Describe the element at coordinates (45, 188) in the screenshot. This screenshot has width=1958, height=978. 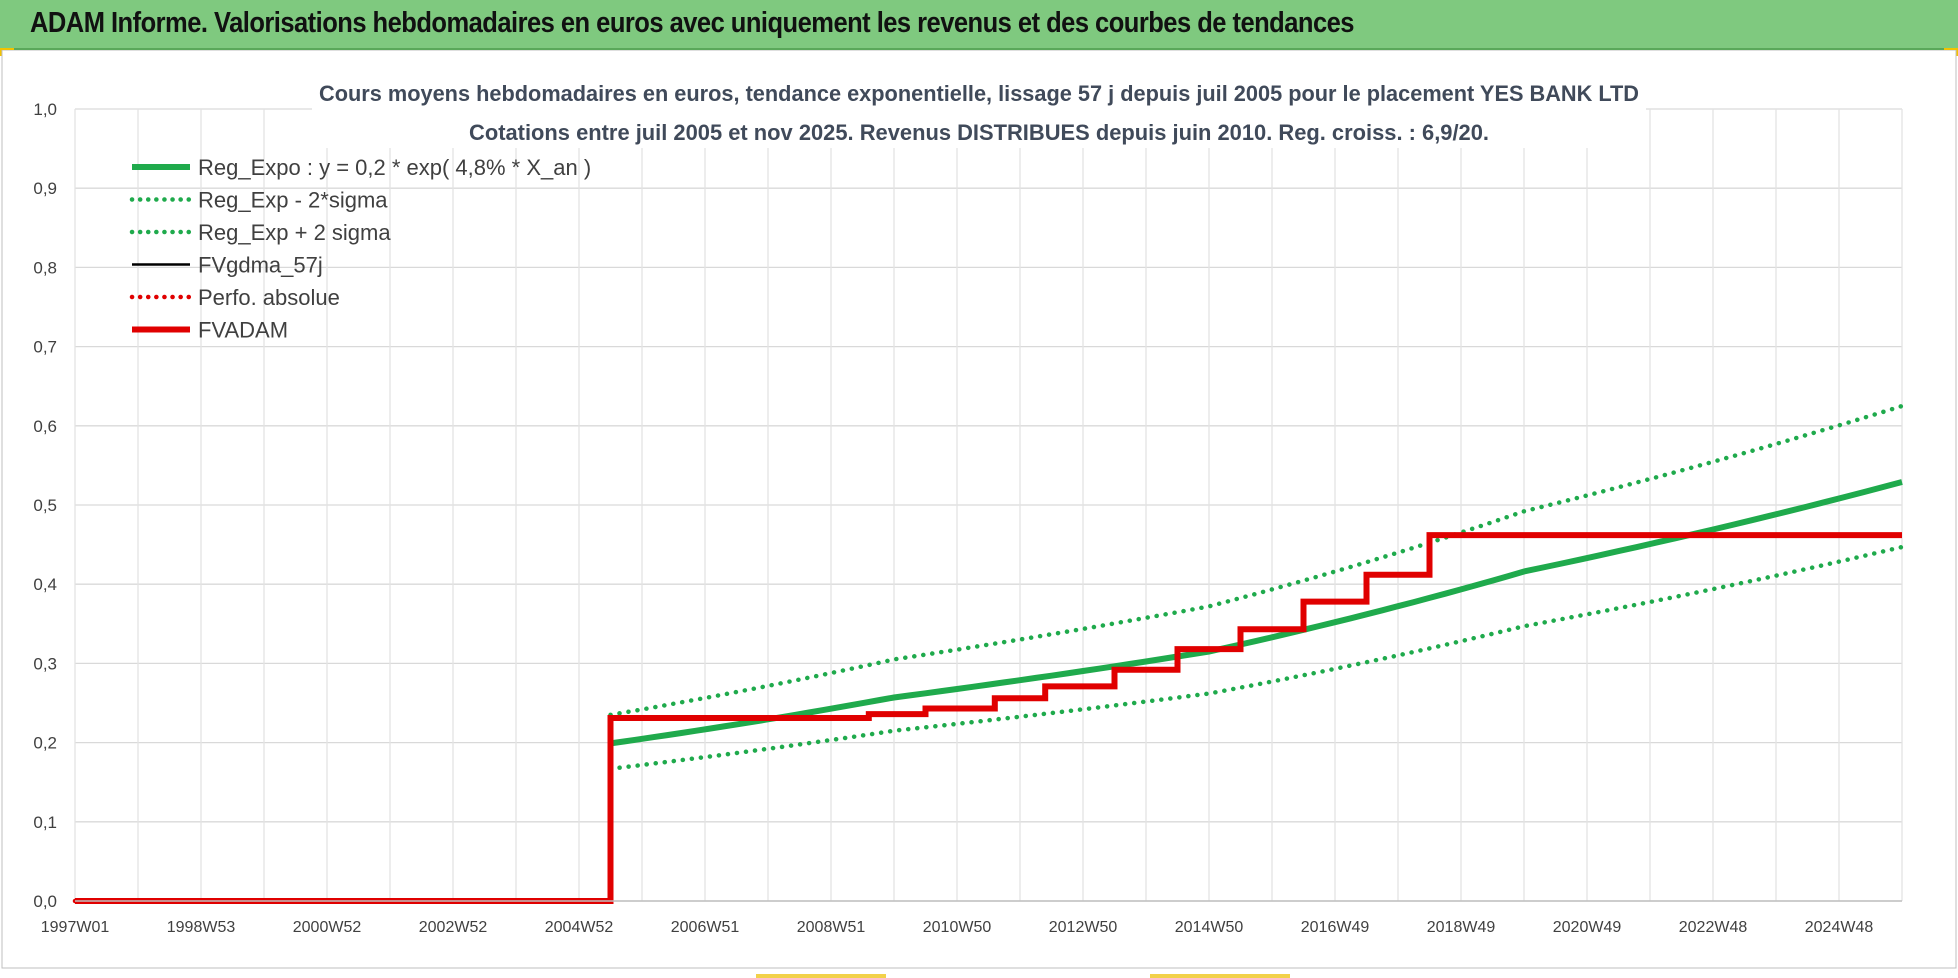
I see `y-tick-label: 0,9` at that location.